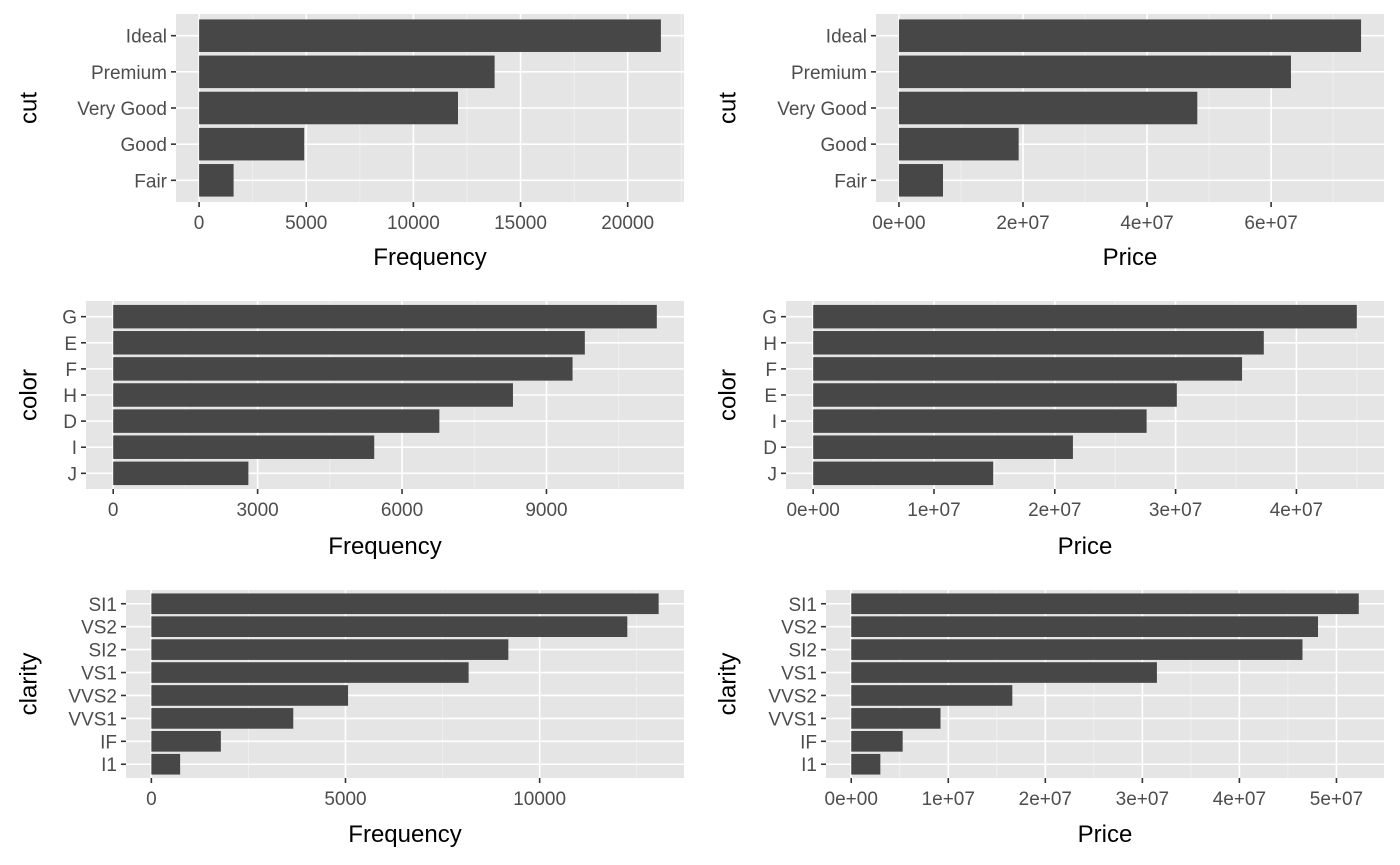 This screenshot has height=865, width=1400. Describe the element at coordinates (1142, 799) in the screenshot. I see `x-tick-label: 3e+07` at that location.